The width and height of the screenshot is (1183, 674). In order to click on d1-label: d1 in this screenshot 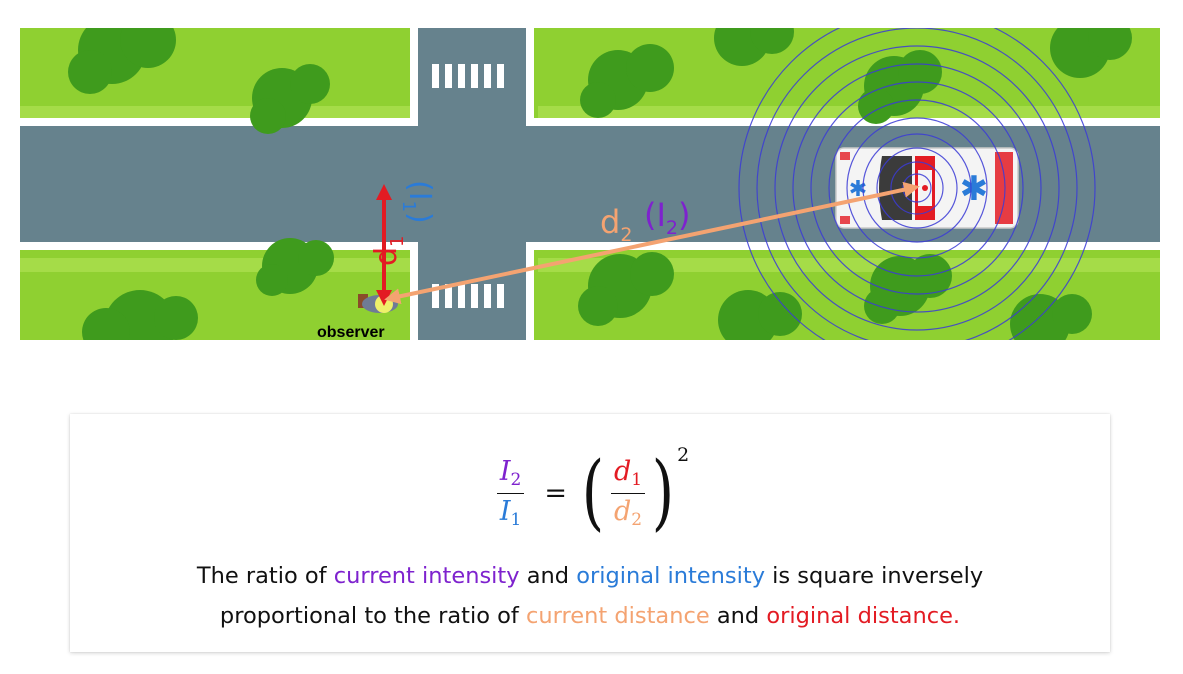, I will do `click(388, 251)`.